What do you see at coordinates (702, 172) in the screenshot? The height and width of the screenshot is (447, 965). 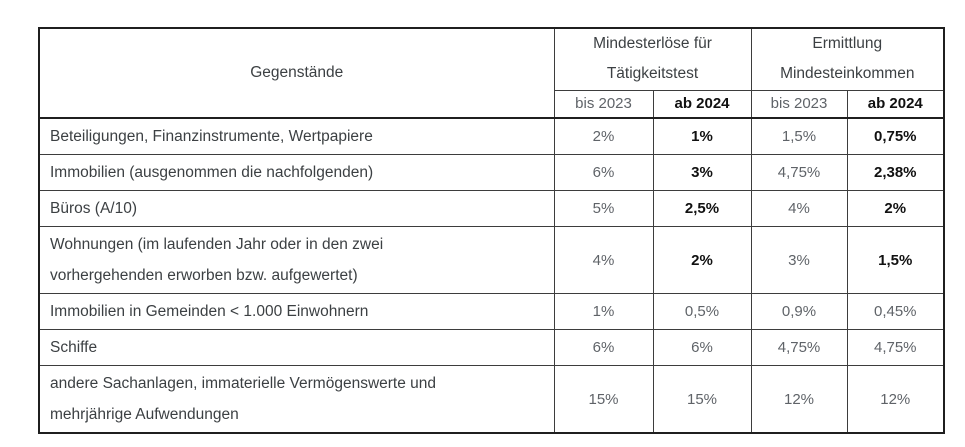 I see `cell-taetigkeitstest-ab-2024: 3%` at bounding box center [702, 172].